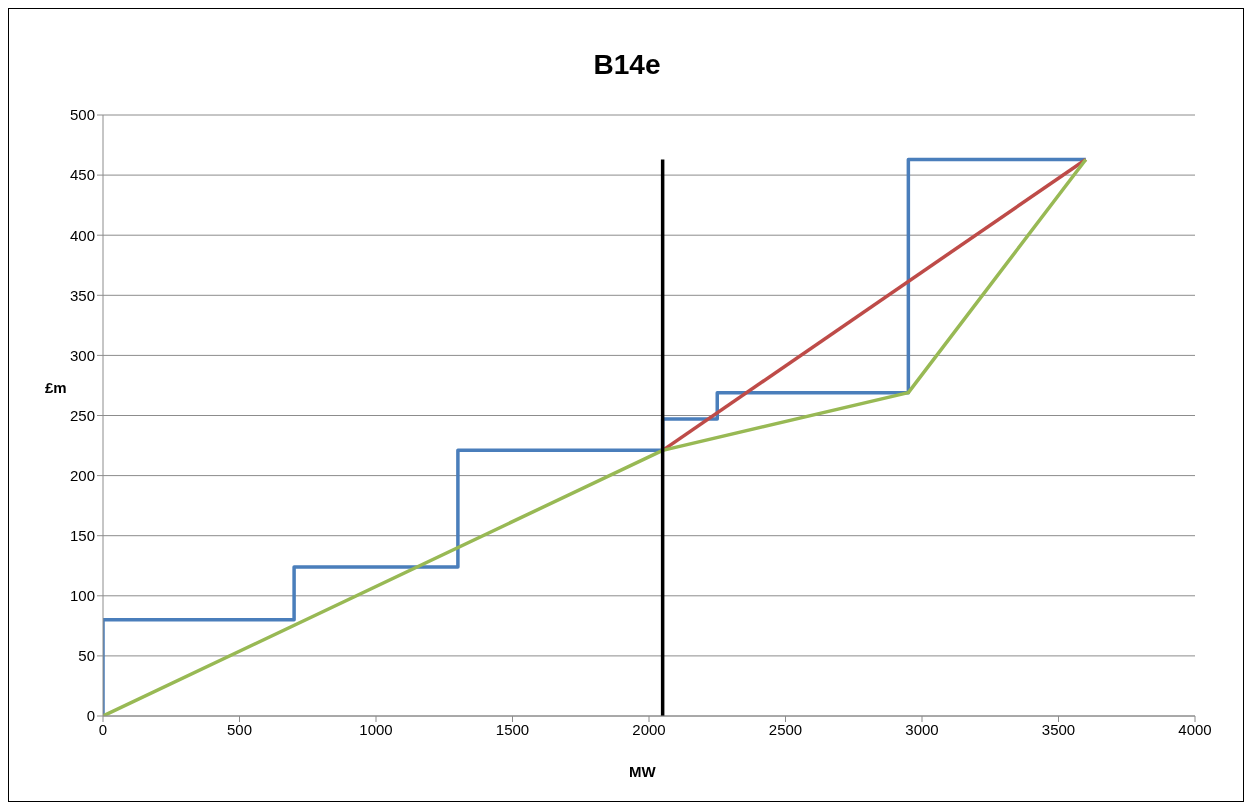 Image resolution: width=1252 pixels, height=802 pixels. What do you see at coordinates (82, 175) in the screenshot?
I see `y-tick-label: 450` at bounding box center [82, 175].